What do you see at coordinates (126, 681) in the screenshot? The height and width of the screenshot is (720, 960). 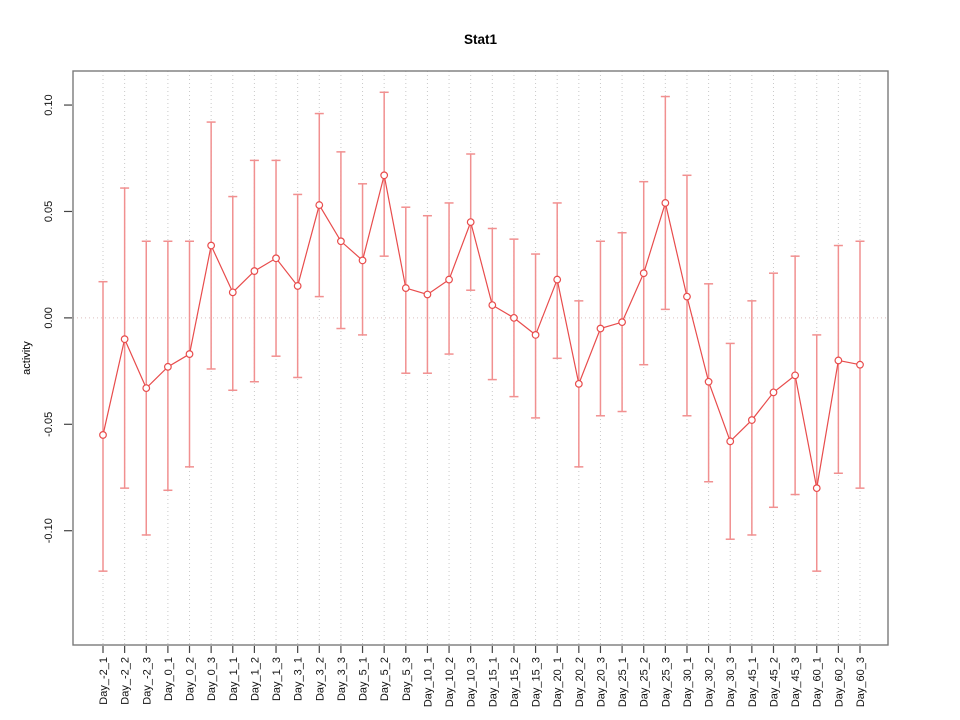 I see `x-tick-label: Day_-2_2` at bounding box center [126, 681].